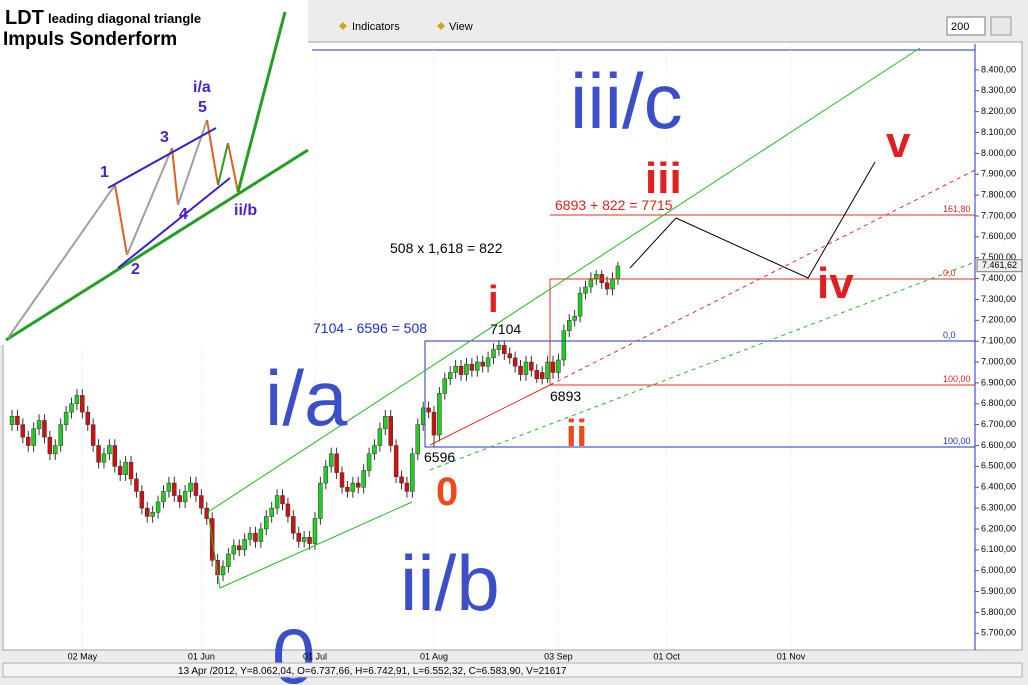 The image size is (1028, 685). Describe the element at coordinates (626, 101) in the screenshot. I see `annotation: iii/c` at that location.